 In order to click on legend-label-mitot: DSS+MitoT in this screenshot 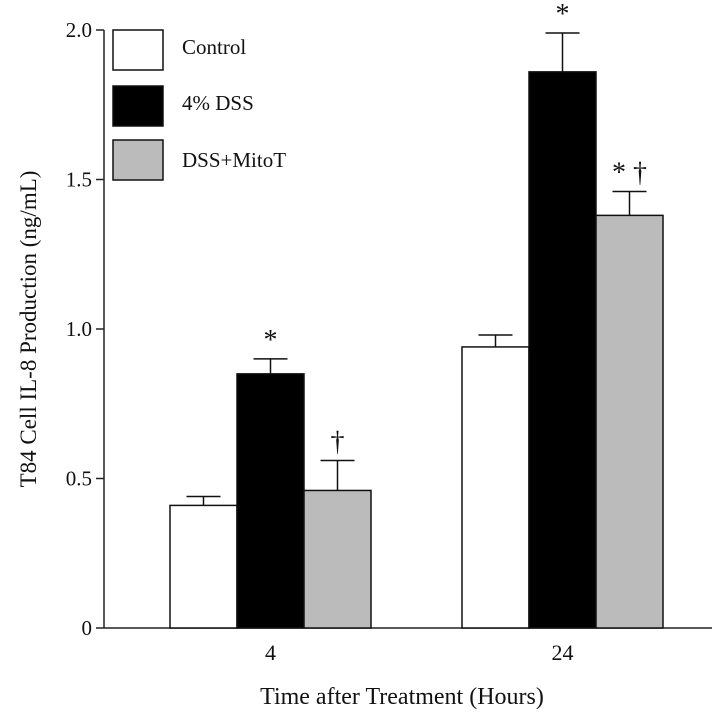, I will do `click(234, 160)`.